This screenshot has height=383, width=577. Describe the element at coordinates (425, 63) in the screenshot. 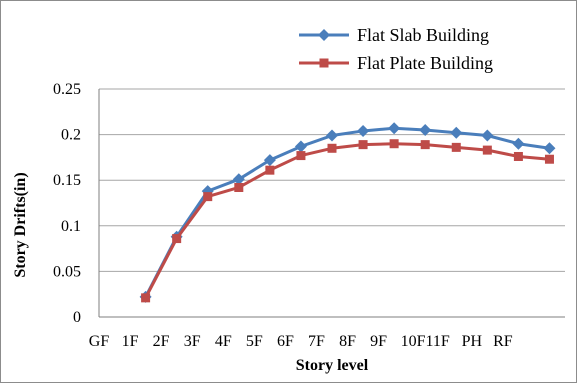

I see `legend-label: Flat Plate Building` at that location.